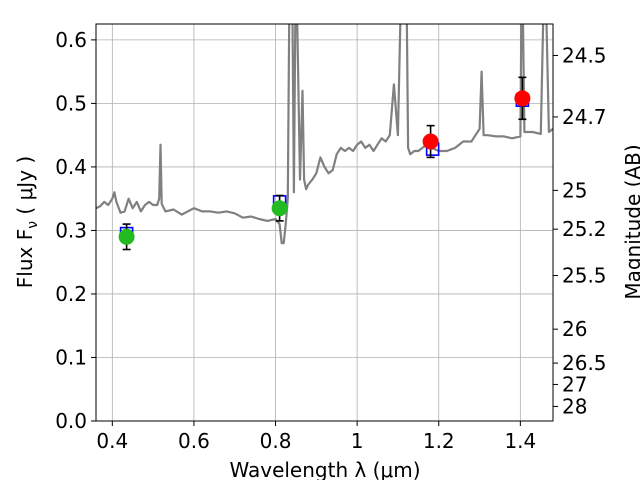 The height and width of the screenshot is (480, 640). I want to click on y2-tick-label: 25.5, so click(584, 275).